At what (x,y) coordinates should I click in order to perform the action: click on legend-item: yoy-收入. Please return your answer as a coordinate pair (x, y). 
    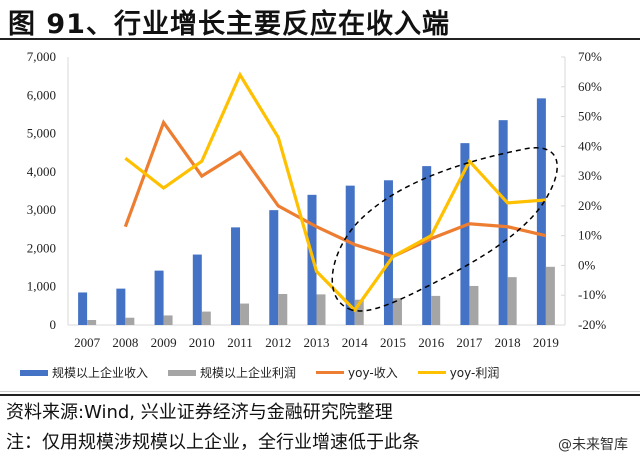
    Looking at the image, I should click on (357, 372).